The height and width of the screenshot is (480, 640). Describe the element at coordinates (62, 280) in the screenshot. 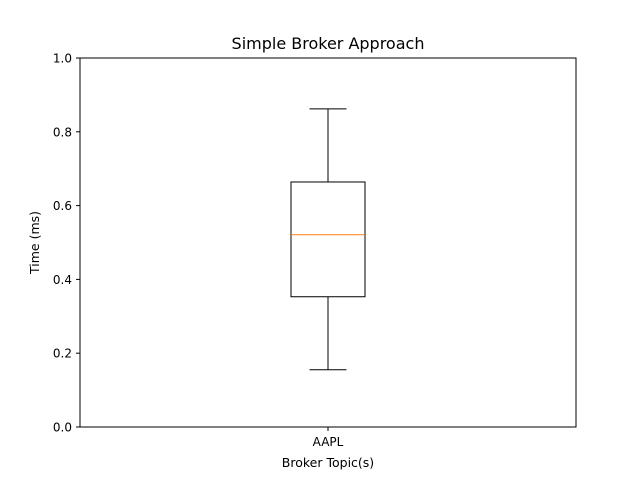

I see `y-tick-label: 0.4` at that location.